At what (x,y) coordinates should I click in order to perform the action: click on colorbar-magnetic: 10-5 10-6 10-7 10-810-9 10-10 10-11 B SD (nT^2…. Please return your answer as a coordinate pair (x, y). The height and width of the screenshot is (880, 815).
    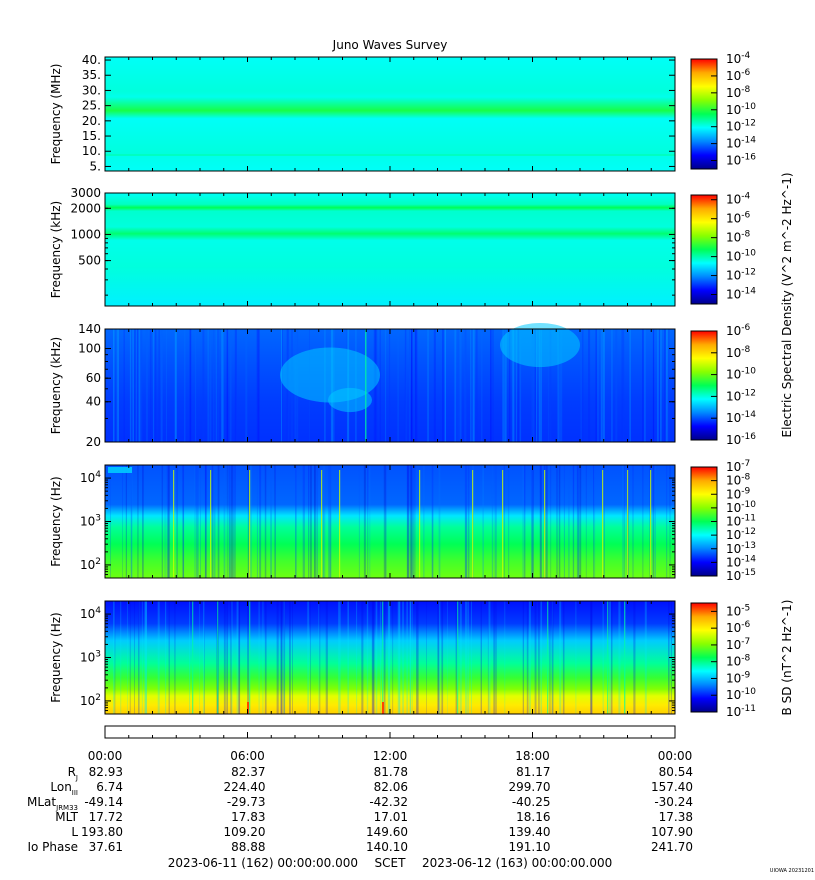
    Looking at the image, I should click on (742, 659).